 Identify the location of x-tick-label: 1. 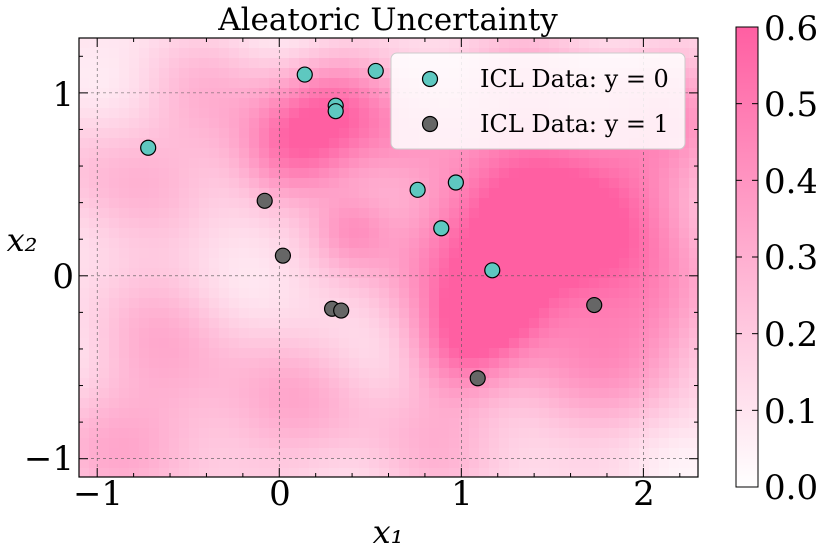
(462, 494).